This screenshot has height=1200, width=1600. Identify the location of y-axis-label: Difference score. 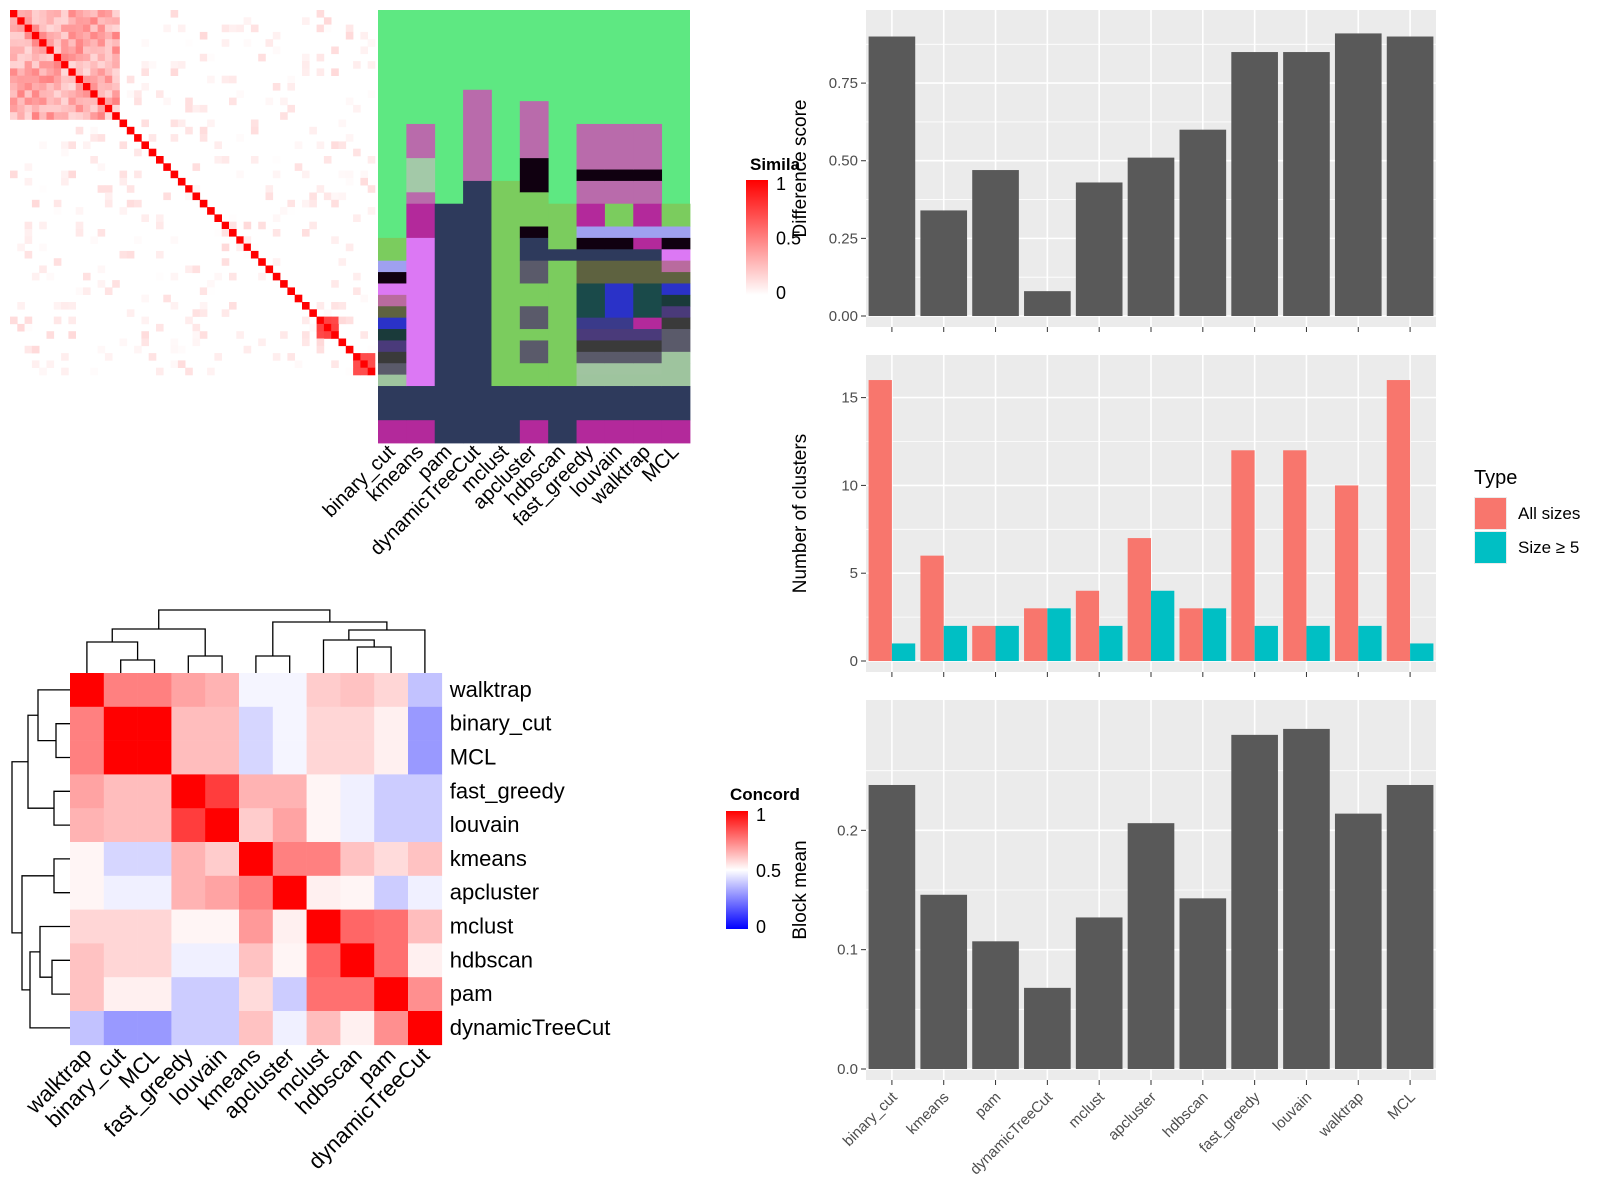
(800, 169).